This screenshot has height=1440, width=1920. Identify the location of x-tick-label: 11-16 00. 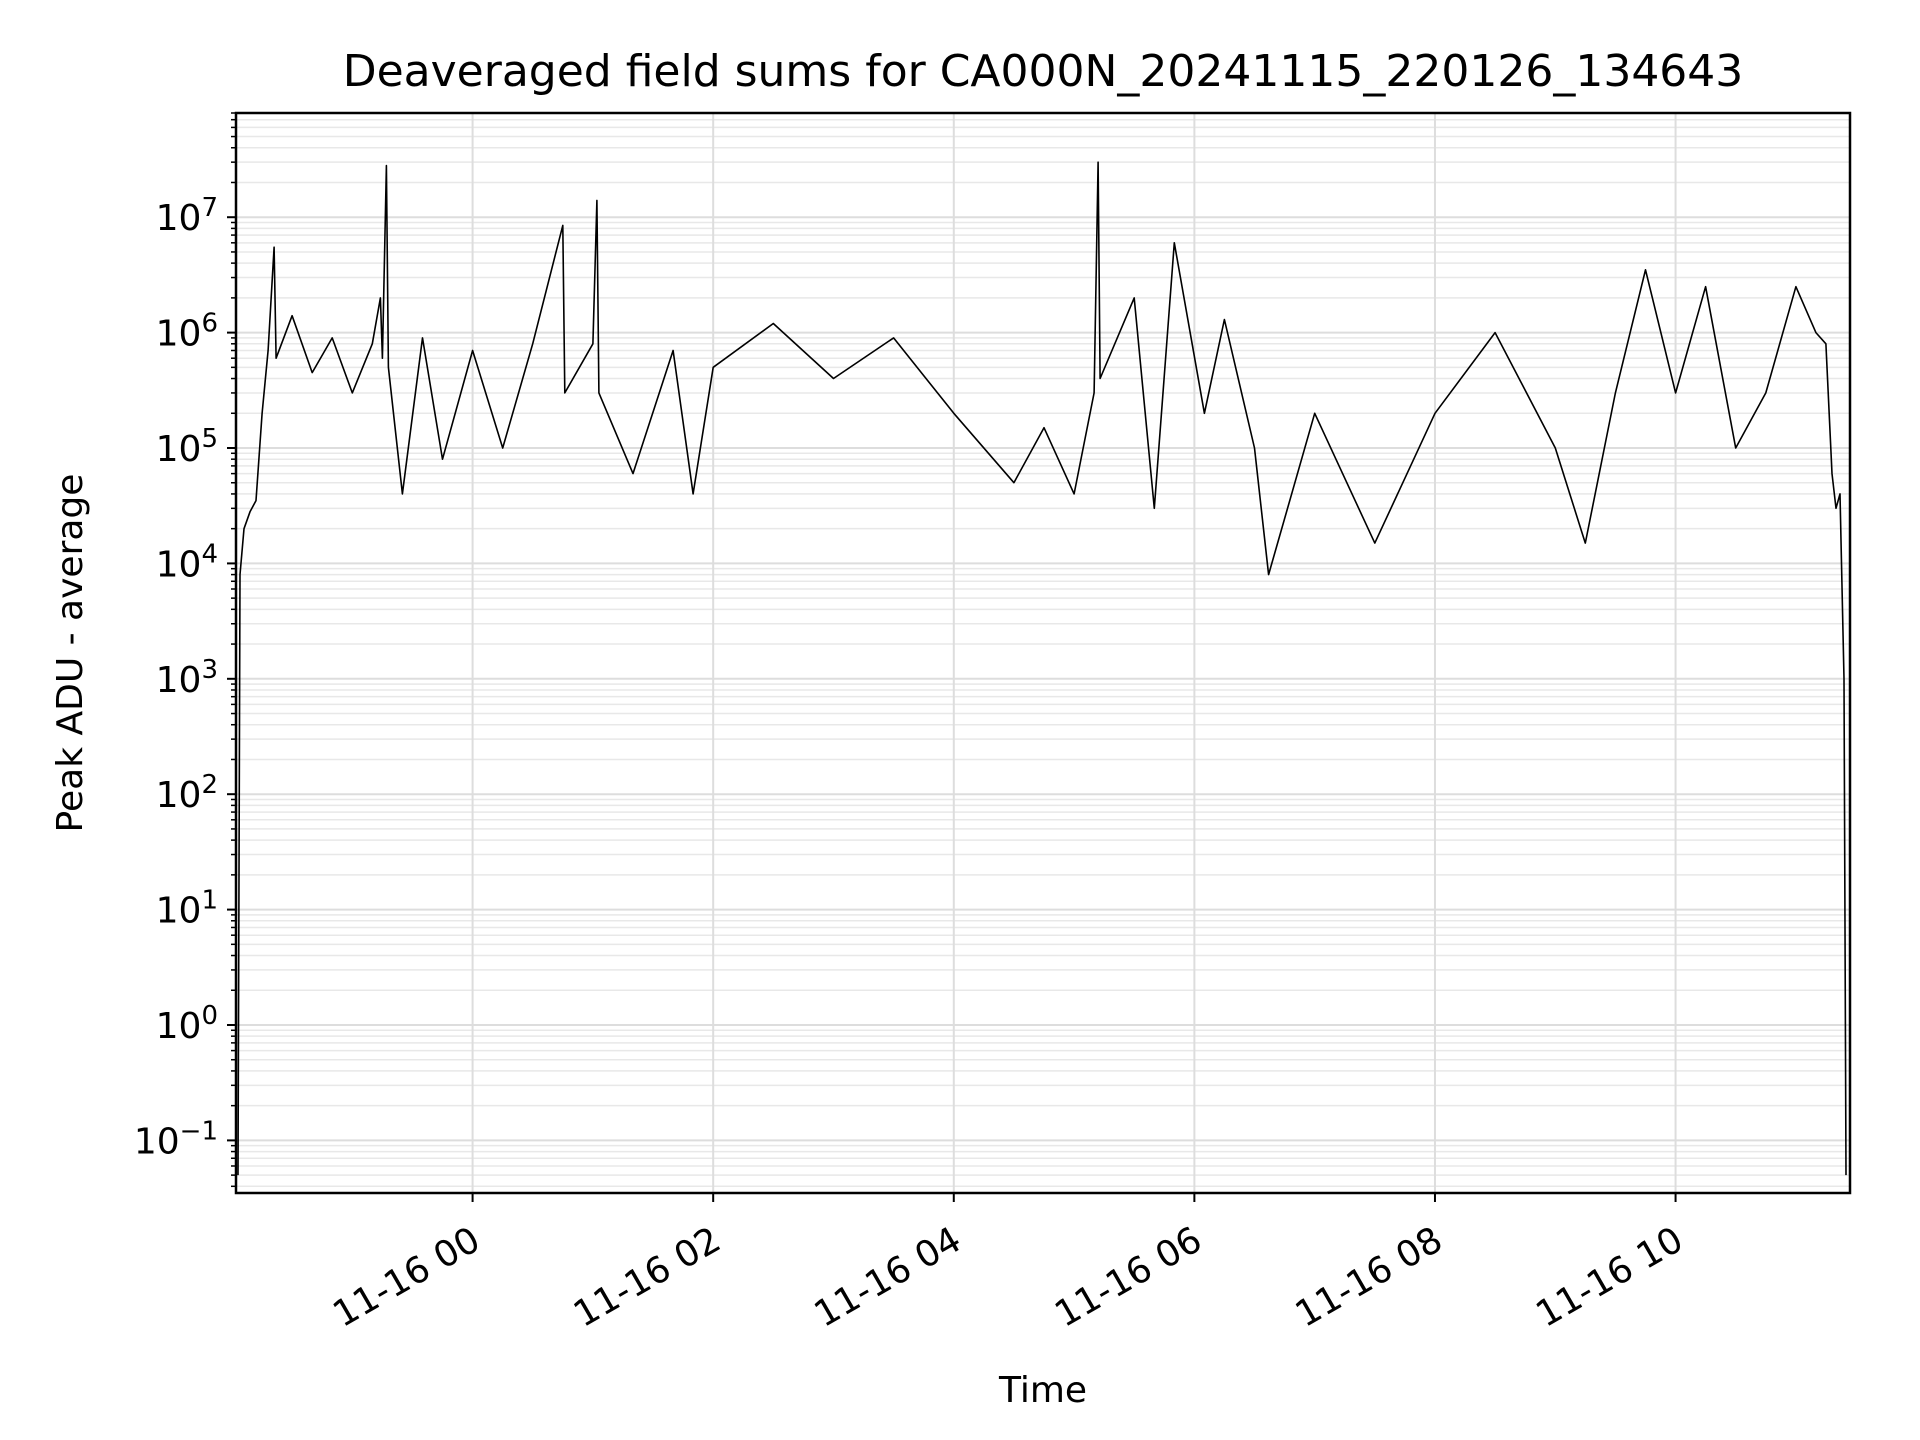
(406, 1277).